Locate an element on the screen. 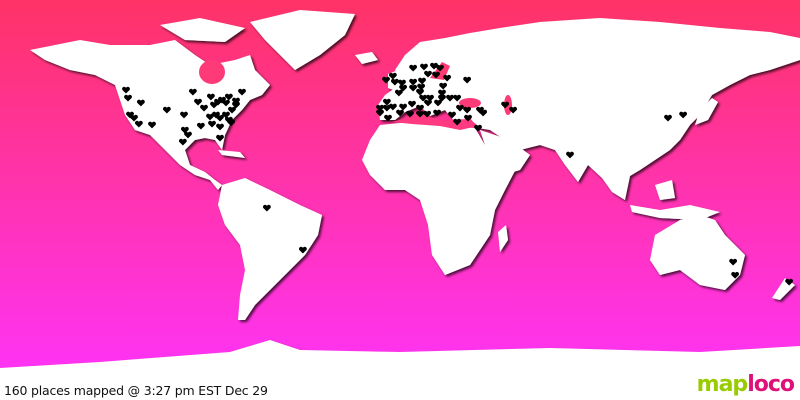  greenland is located at coordinates (302, 40).